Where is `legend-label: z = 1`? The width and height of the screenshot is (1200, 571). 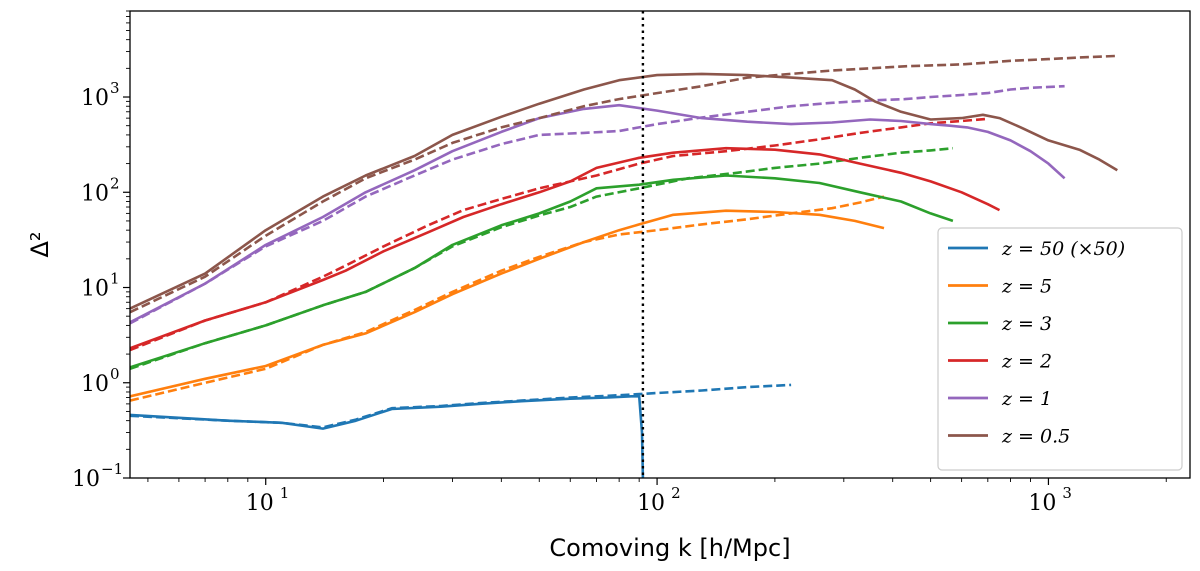 legend-label: z = 1 is located at coordinates (1026, 399).